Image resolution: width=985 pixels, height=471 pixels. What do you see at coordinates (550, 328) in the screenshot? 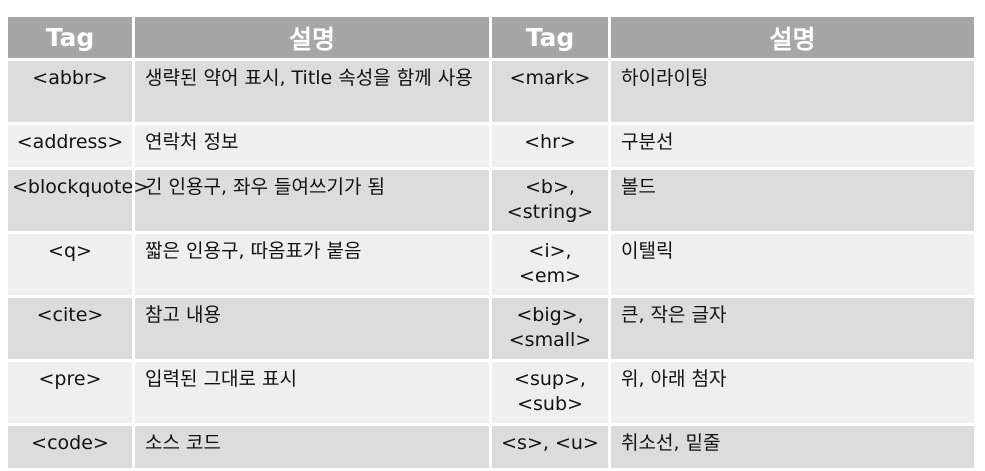
I see `tag-cell: <big>, <small>` at bounding box center [550, 328].